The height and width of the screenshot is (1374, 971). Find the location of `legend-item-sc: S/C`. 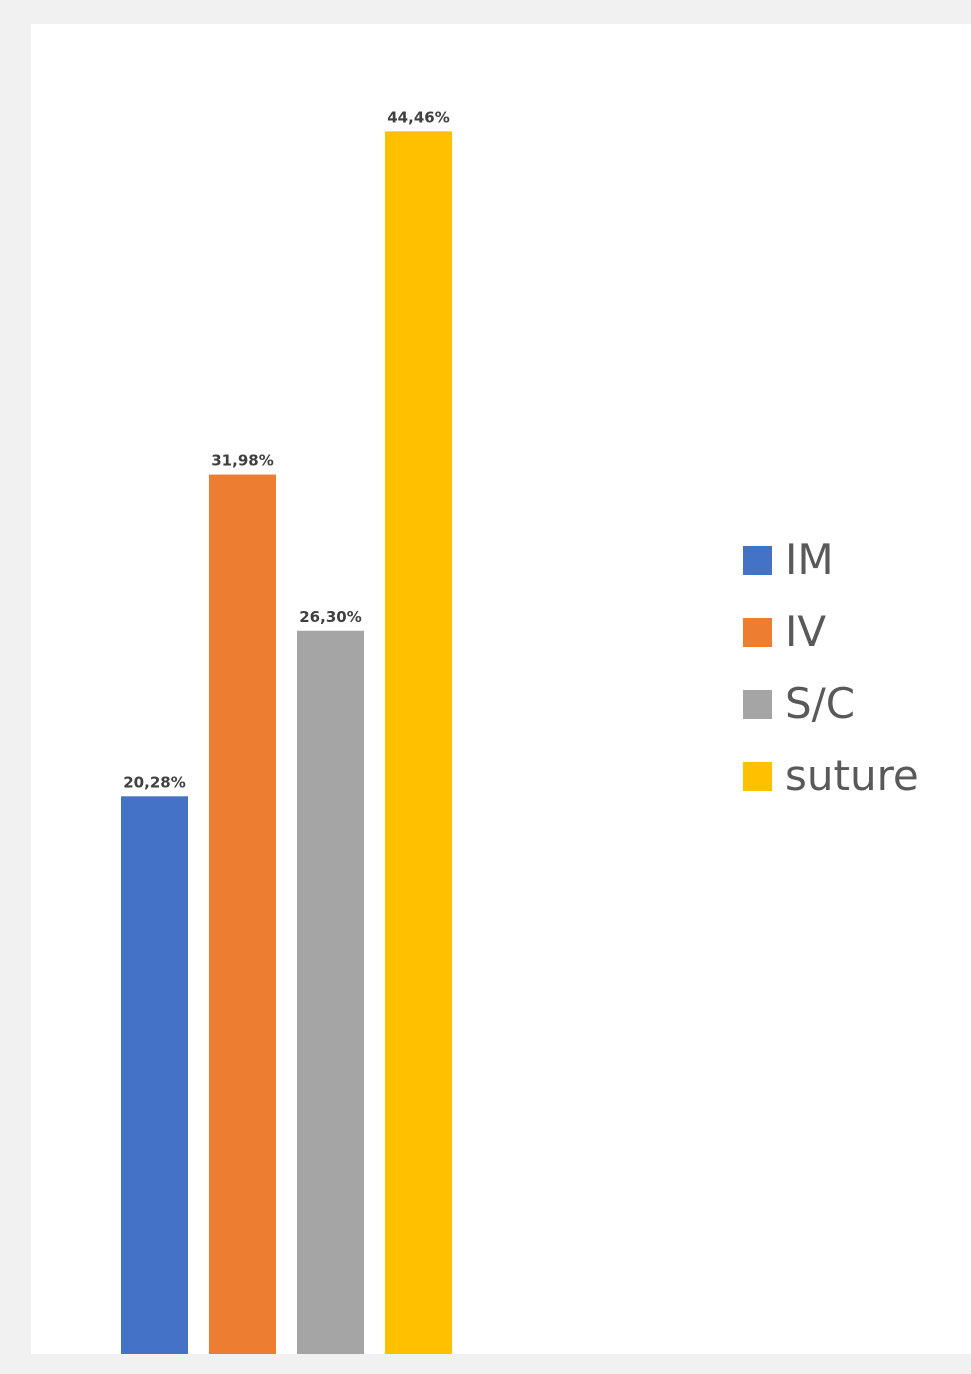

legend-item-sc: S/C is located at coordinates (831, 704).